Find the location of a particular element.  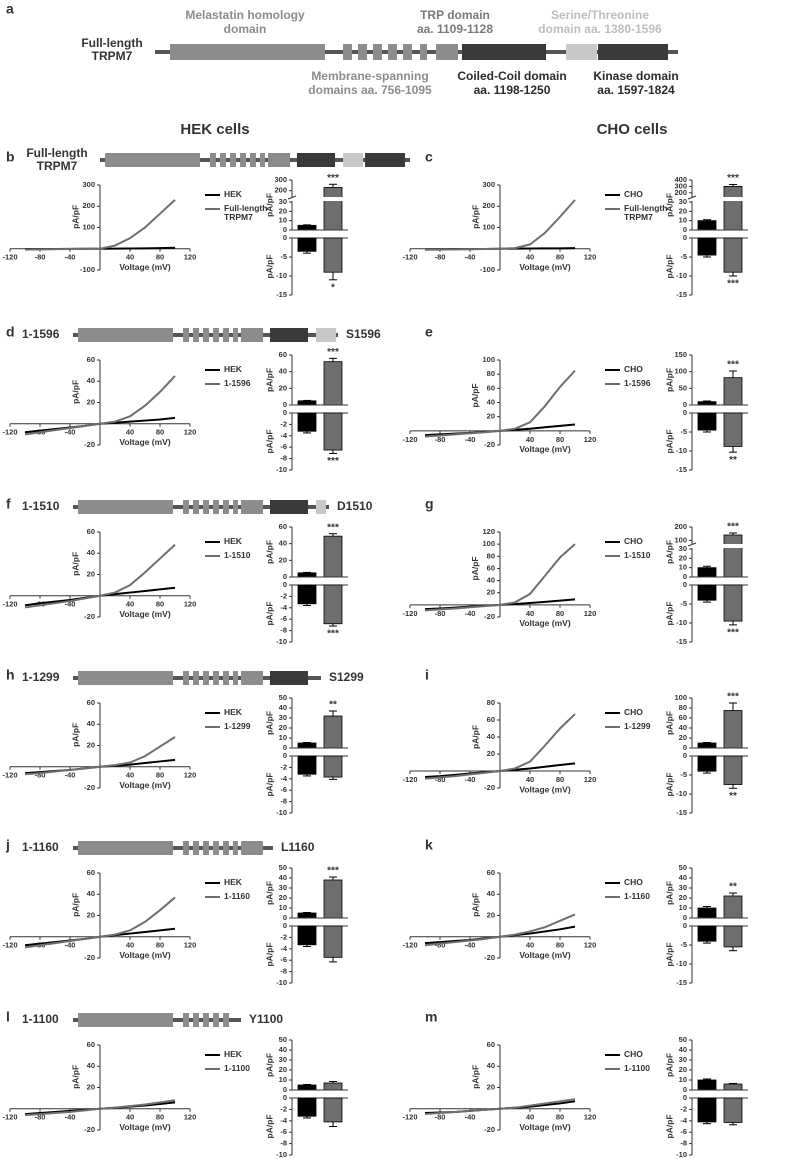

tm-segment is located at coordinates (377, 52).